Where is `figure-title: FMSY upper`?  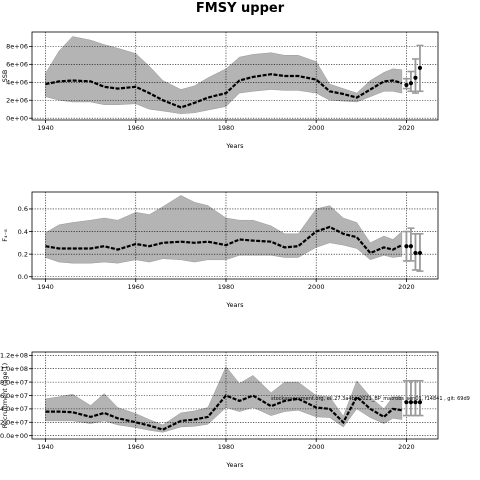
figure-title: FMSY upper is located at coordinates (240, 8).